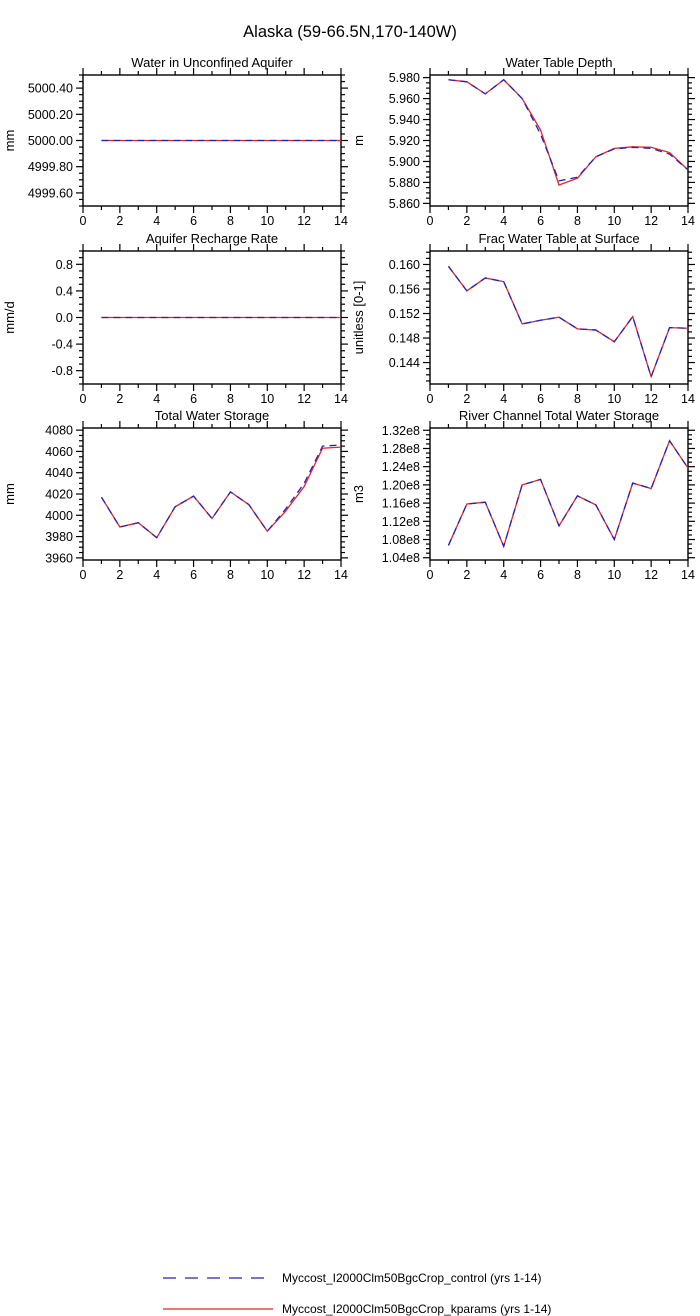 The height and width of the screenshot is (1316, 700). Describe the element at coordinates (212, 62) in the screenshot. I see `chart-title: Water in Unconfined Aquifer` at that location.